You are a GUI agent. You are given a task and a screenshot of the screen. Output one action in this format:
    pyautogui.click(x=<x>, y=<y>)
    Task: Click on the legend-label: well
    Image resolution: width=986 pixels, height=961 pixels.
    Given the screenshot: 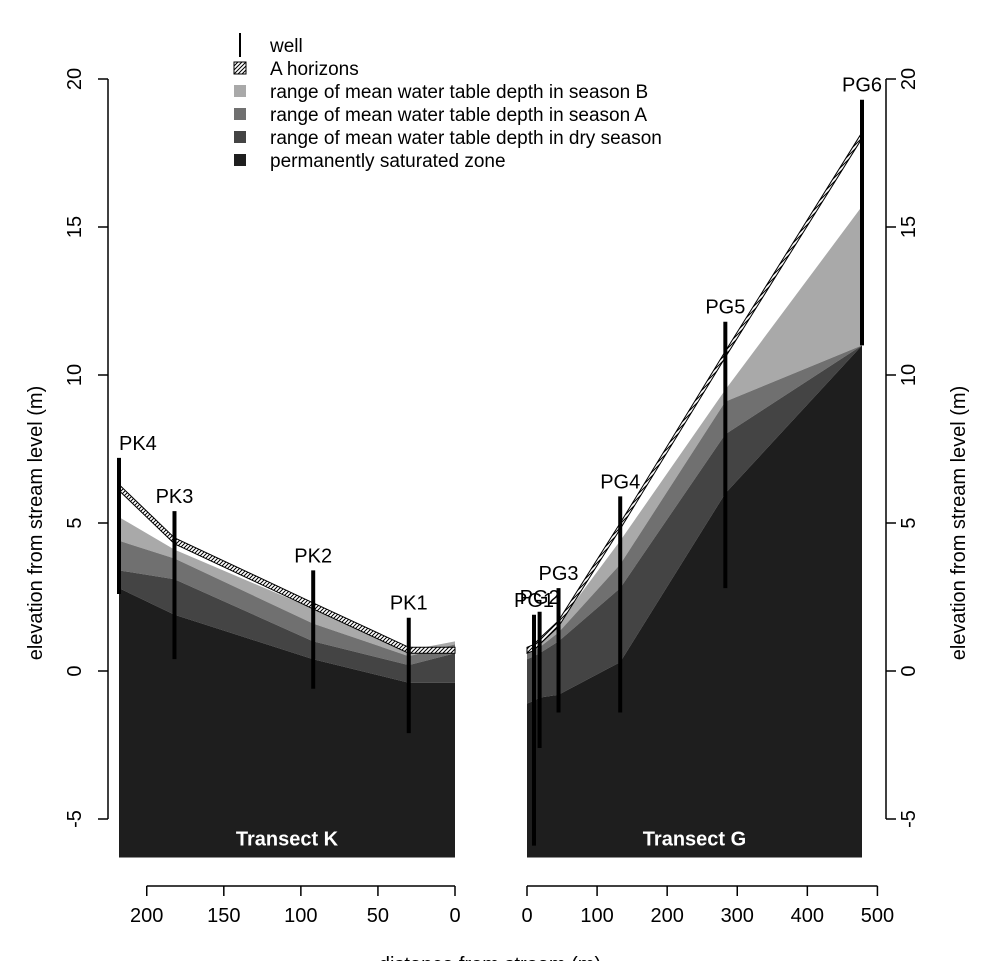 What is the action you would take?
    pyautogui.click(x=286, y=46)
    